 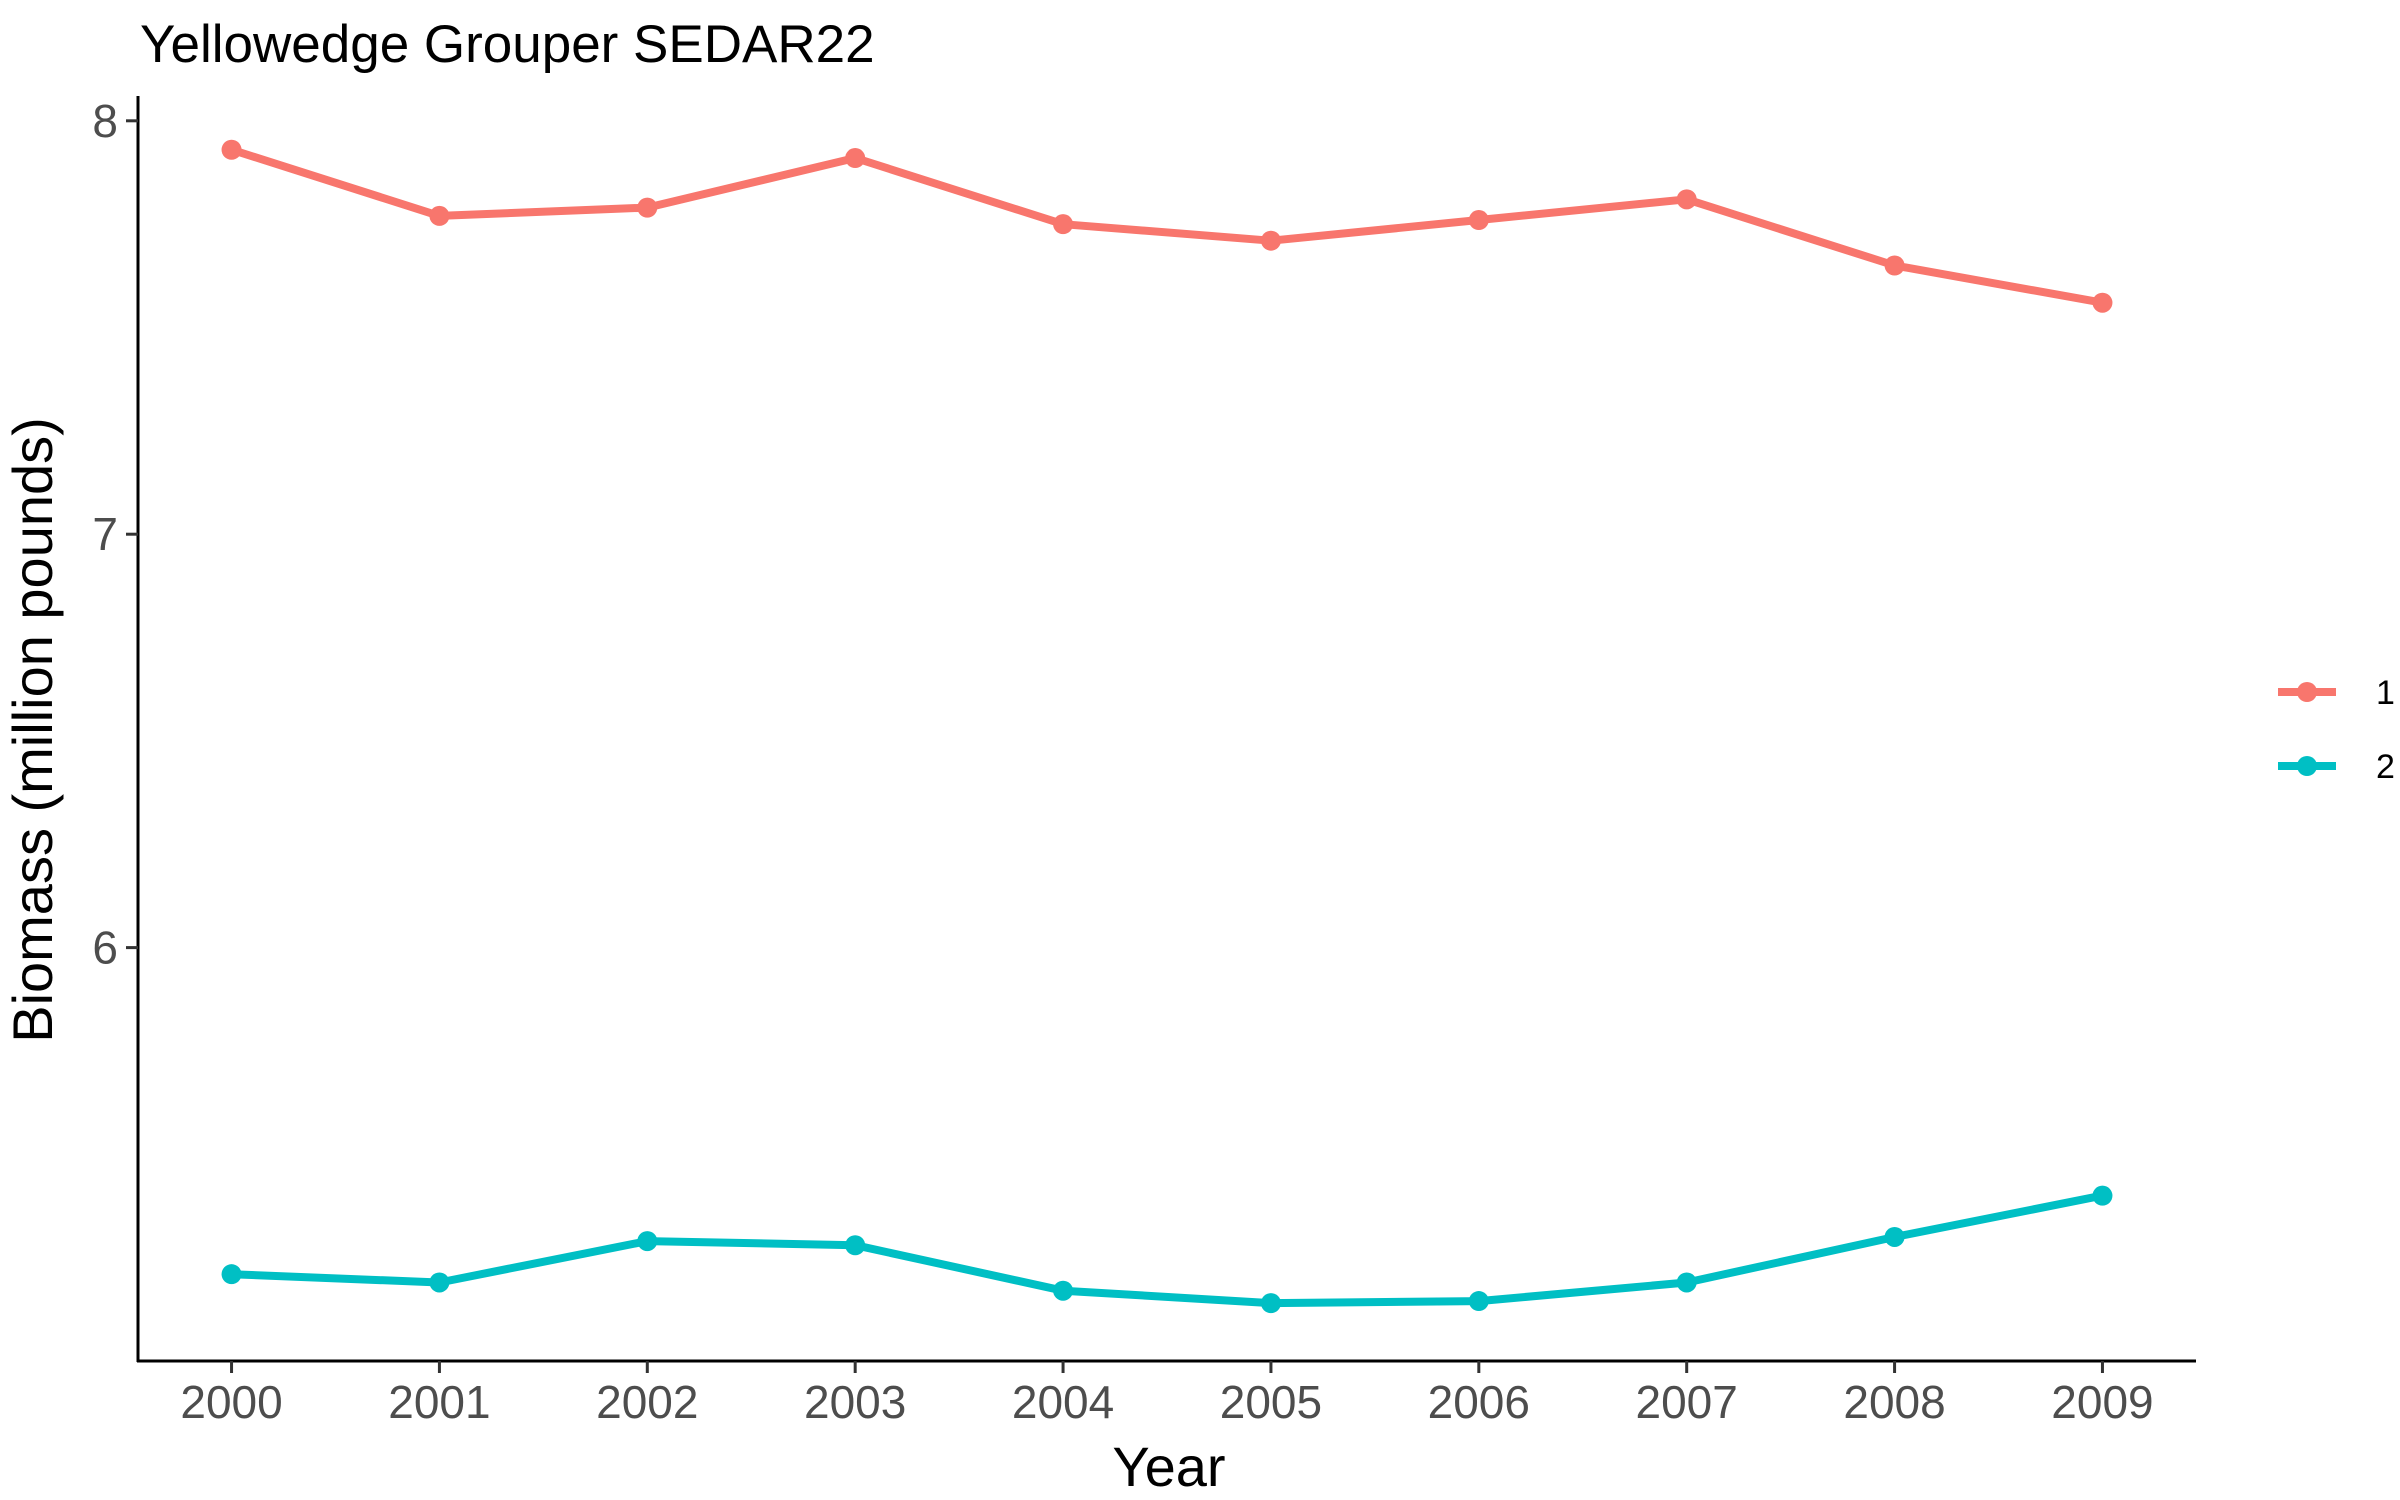 What do you see at coordinates (1894, 1402) in the screenshot?
I see `x-tick-label: 2008` at bounding box center [1894, 1402].